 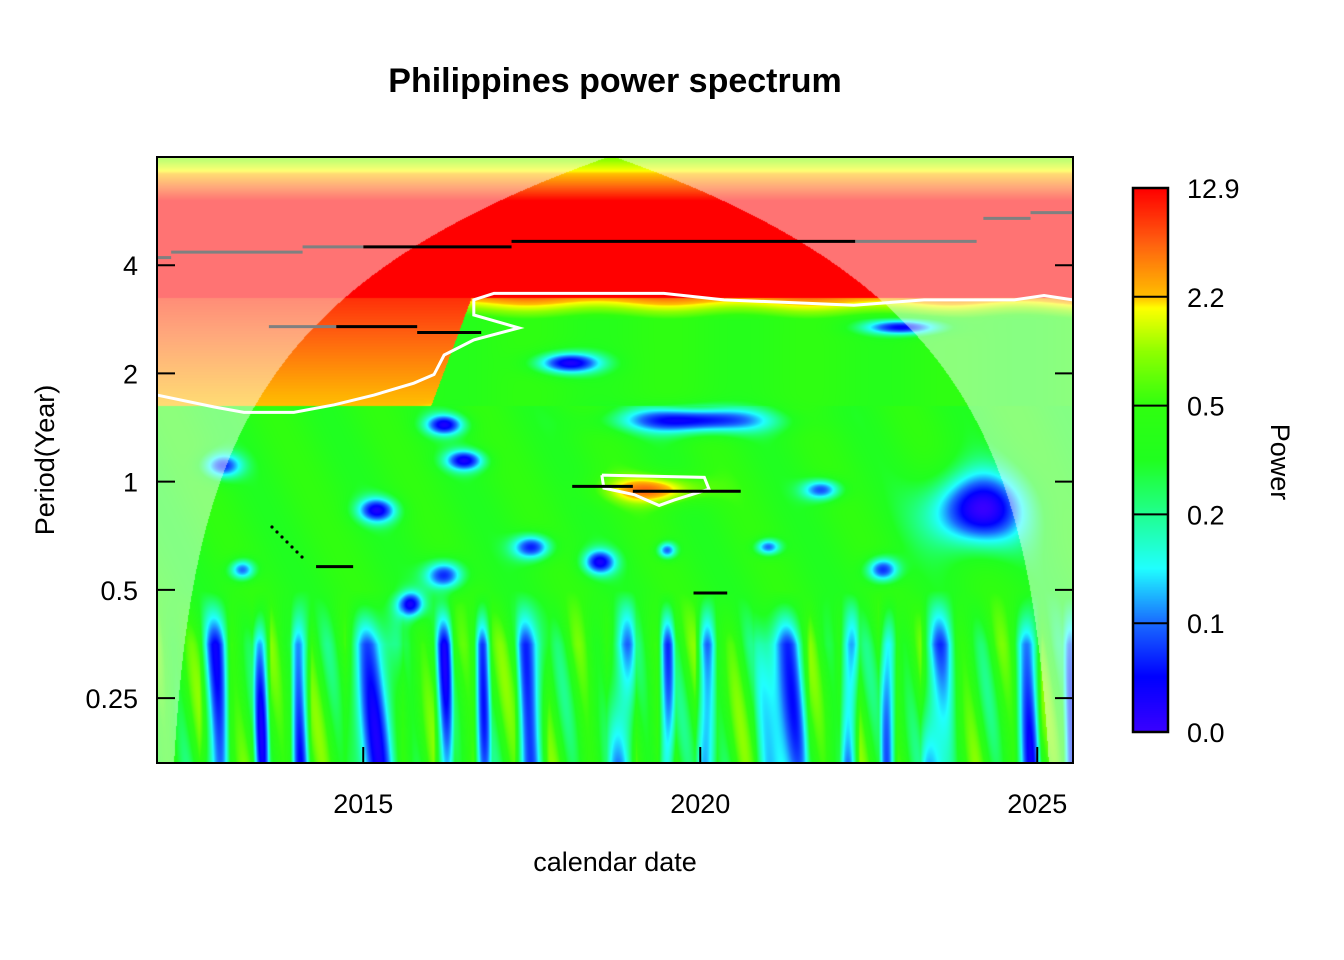 What do you see at coordinates (1213, 189) in the screenshot?
I see `colorbar-tick-label: 12.9` at bounding box center [1213, 189].